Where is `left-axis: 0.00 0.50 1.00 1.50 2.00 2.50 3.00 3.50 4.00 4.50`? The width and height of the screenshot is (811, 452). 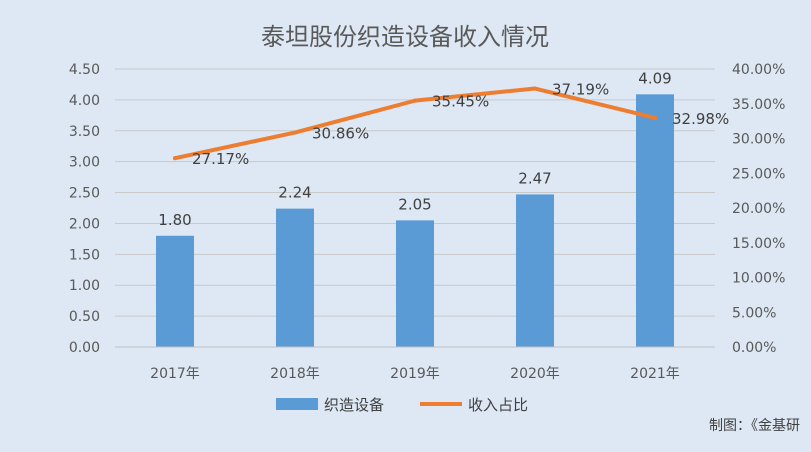
left-axis: 0.00 0.50 1.00 1.50 2.00 2.50 3.00 3.50 4.00 4.50 is located at coordinates (84, 209).